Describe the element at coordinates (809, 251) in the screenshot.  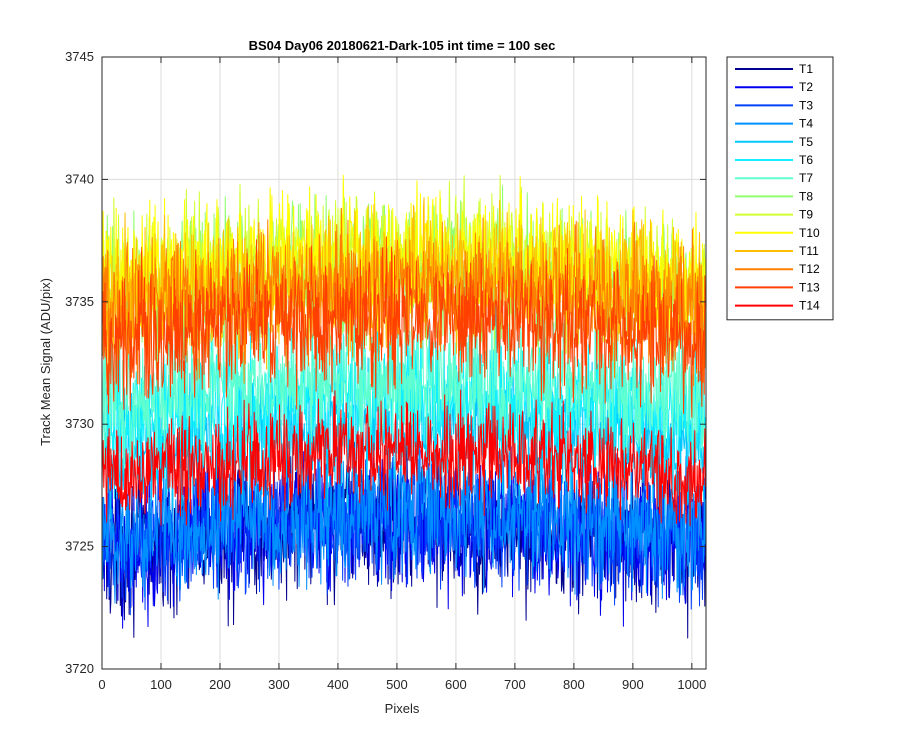
I see `legend-label: T11` at that location.